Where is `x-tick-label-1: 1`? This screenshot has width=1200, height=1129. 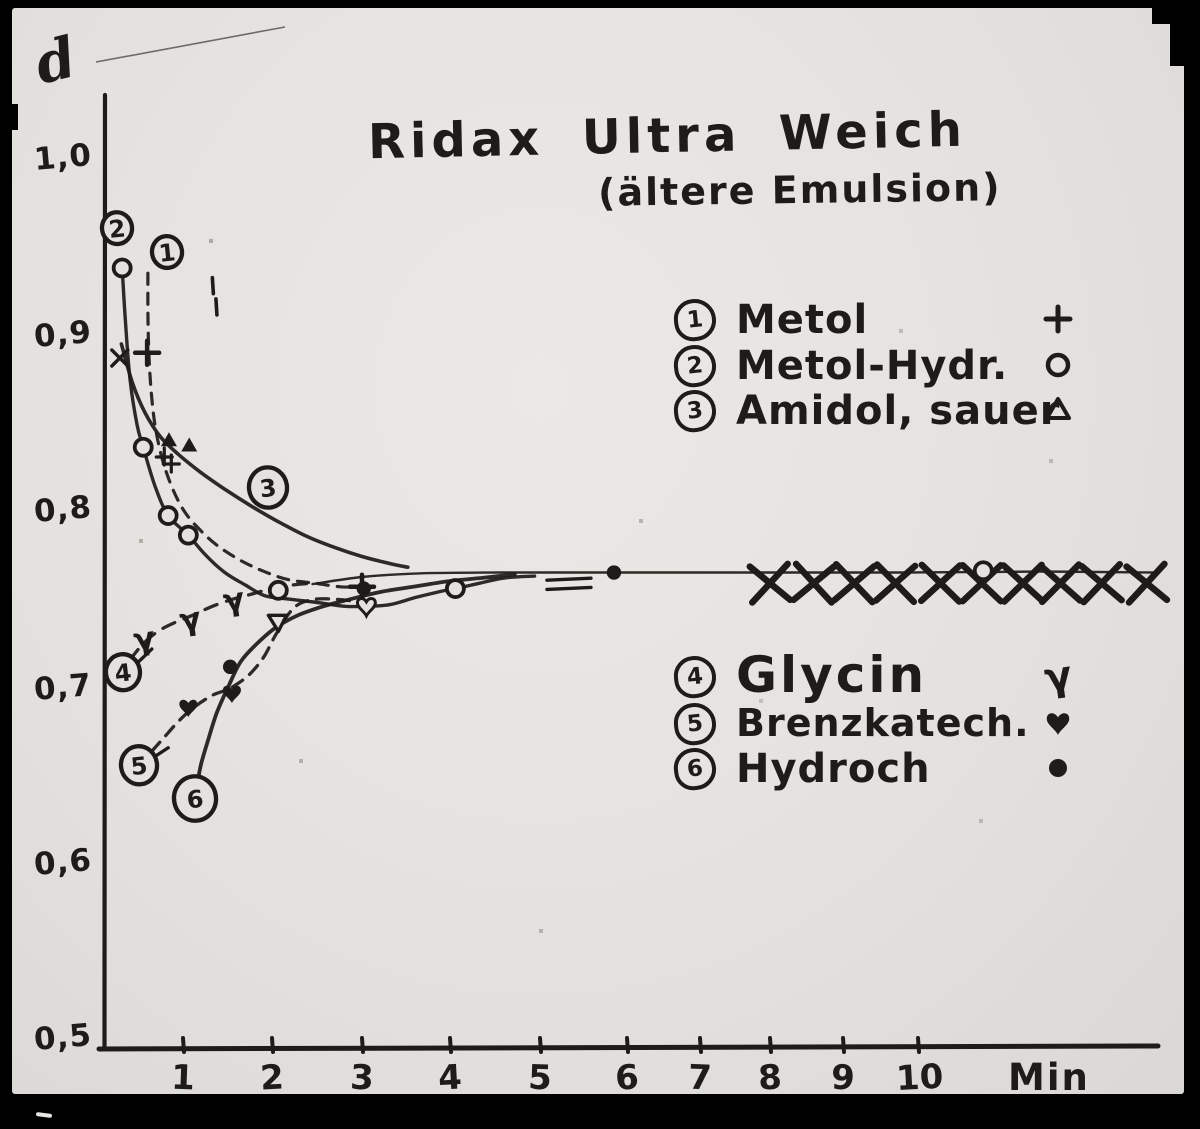
x-tick-label-1: 1 is located at coordinates (183, 1078).